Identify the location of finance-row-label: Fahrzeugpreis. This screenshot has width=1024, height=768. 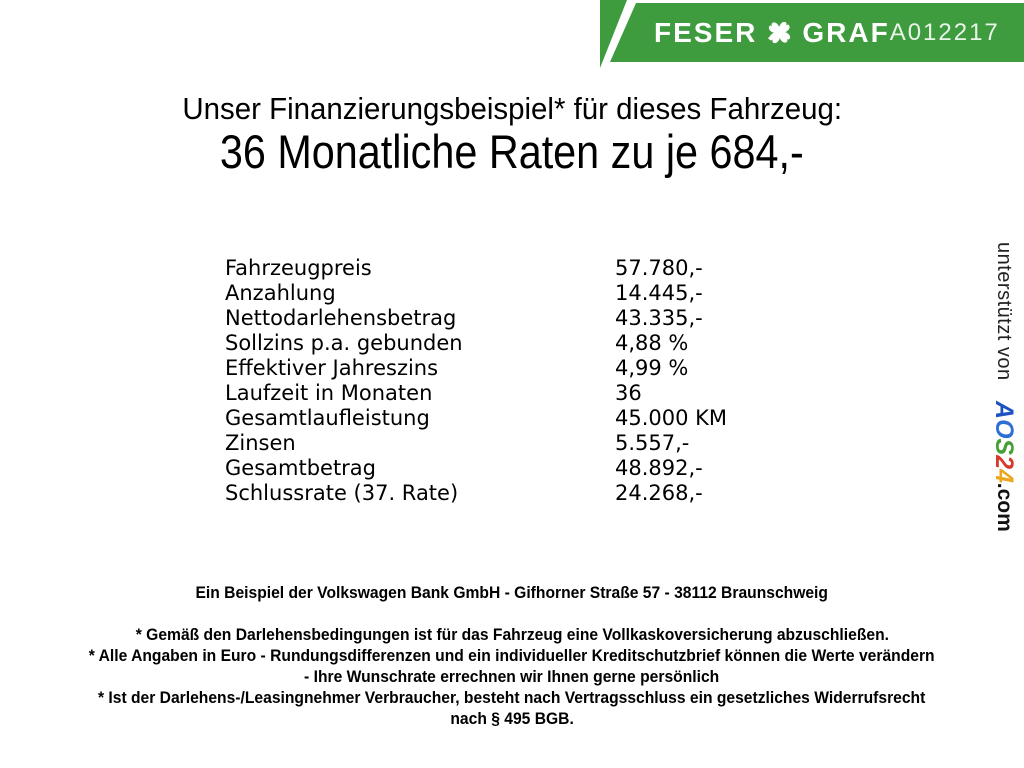
(298, 268).